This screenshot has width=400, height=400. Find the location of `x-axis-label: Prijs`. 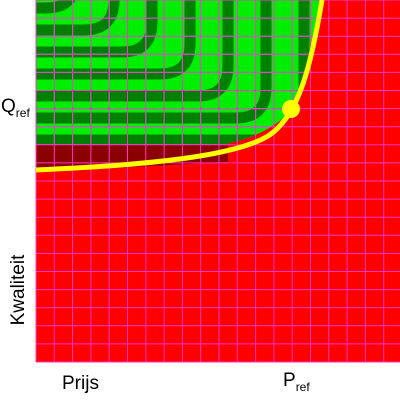

x-axis-label: Prijs is located at coordinates (80, 383).